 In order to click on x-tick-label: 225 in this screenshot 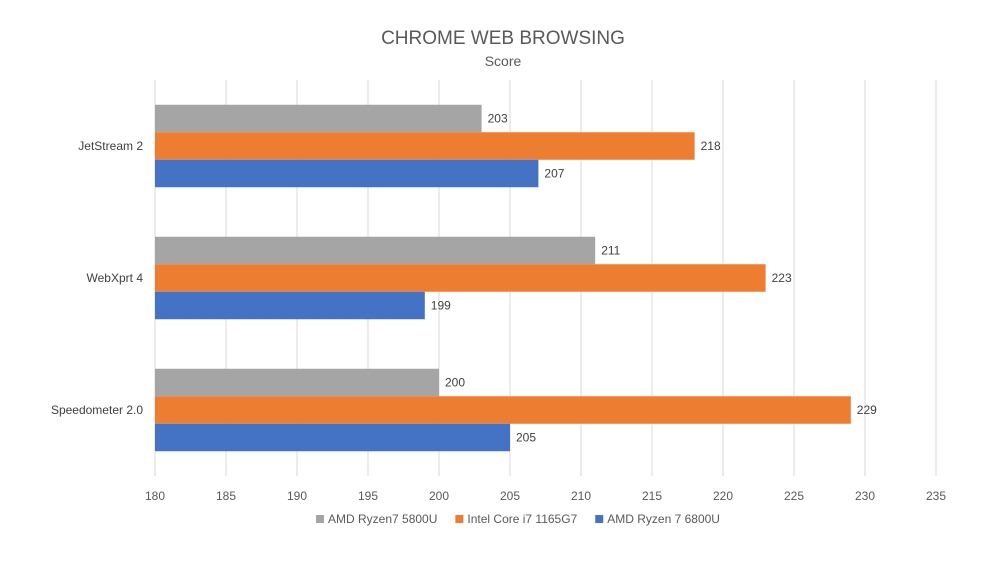, I will do `click(794, 496)`.